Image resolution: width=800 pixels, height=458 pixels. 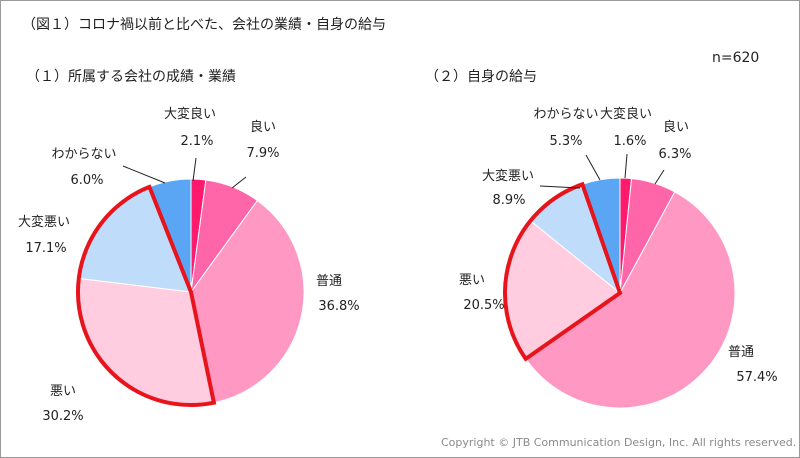 What do you see at coordinates (239, 182) in the screenshot?
I see `pie-1-leader-line-good` at bounding box center [239, 182].